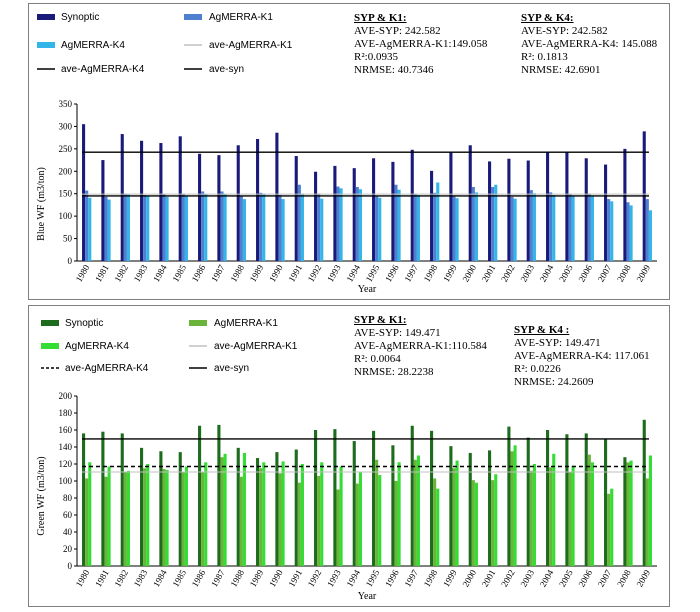  What do you see at coordinates (353, 273) in the screenshot?
I see `x-tick-label: 1994` at bounding box center [353, 273].